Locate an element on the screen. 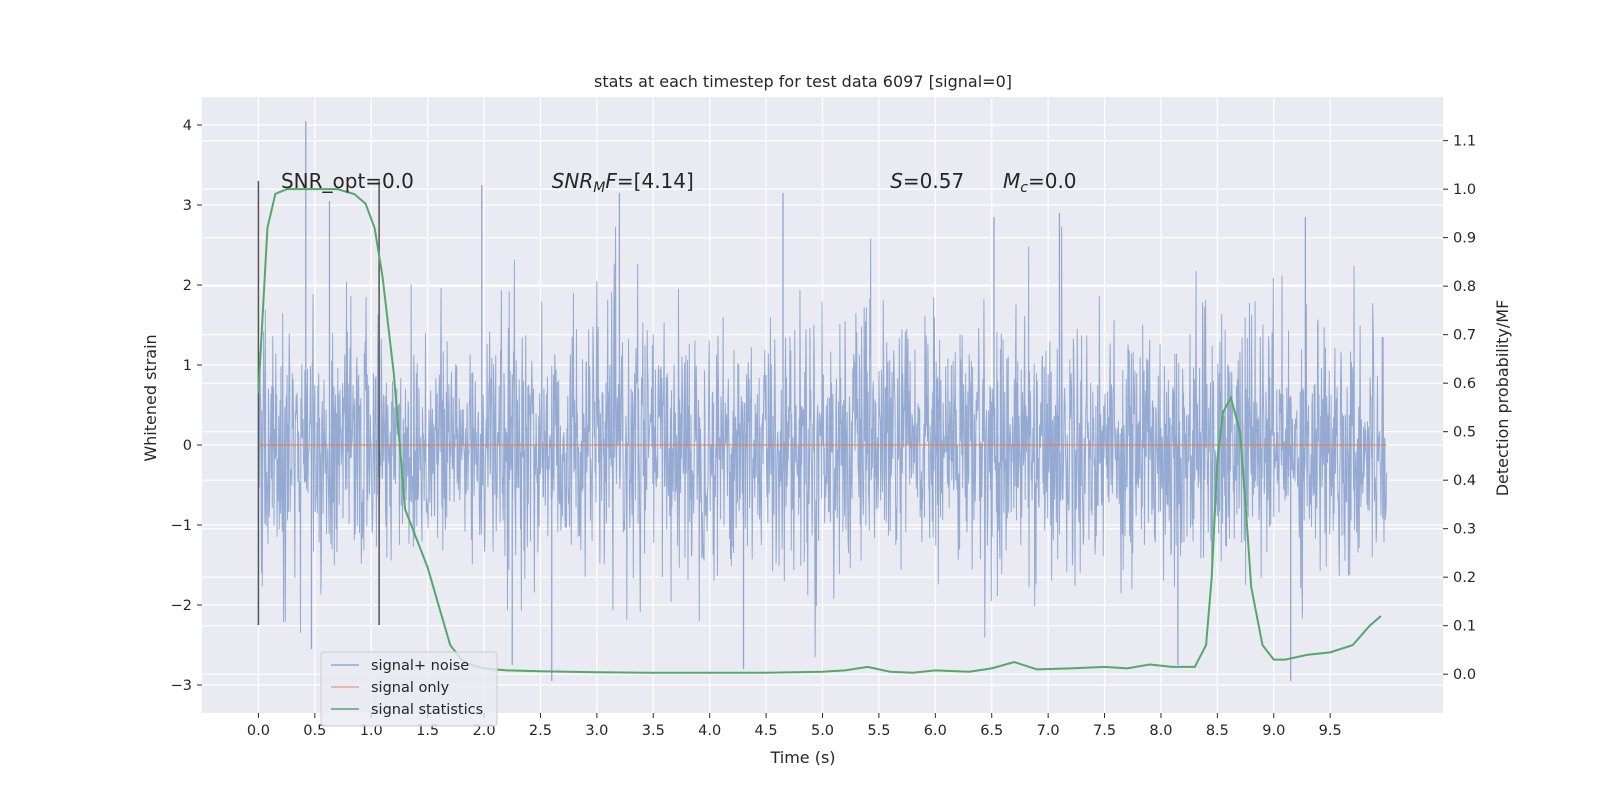 The image size is (1600, 800). annotation: Mc=0.0 is located at coordinates (1040, 182).